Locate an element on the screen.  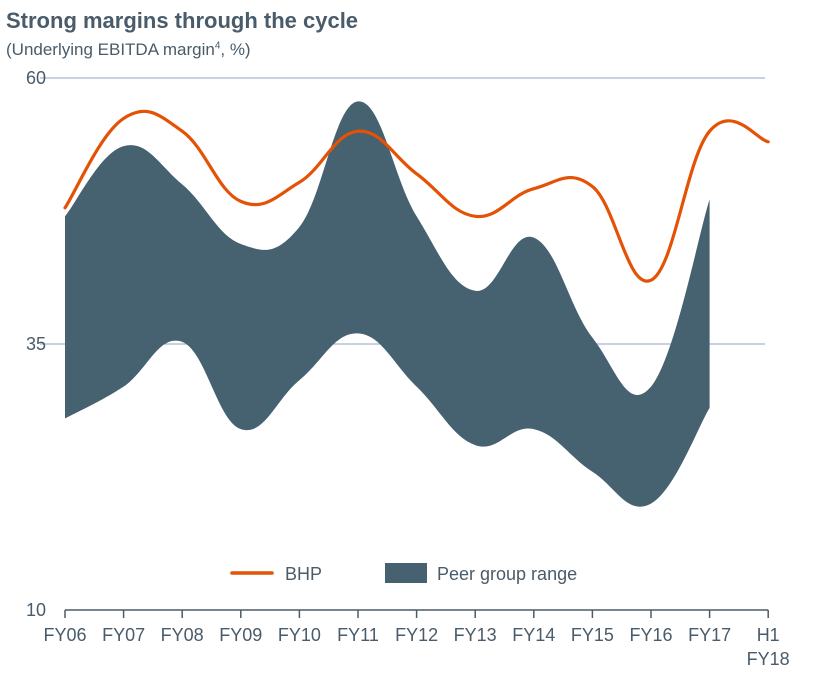
y-tick-label: 35 is located at coordinates (36, 344).